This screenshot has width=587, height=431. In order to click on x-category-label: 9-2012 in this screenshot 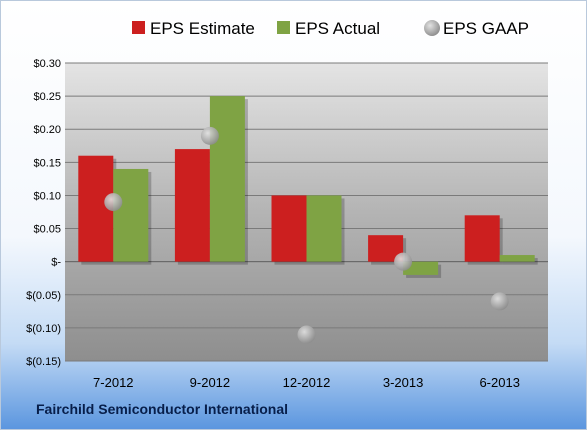, I will do `click(210, 382)`.